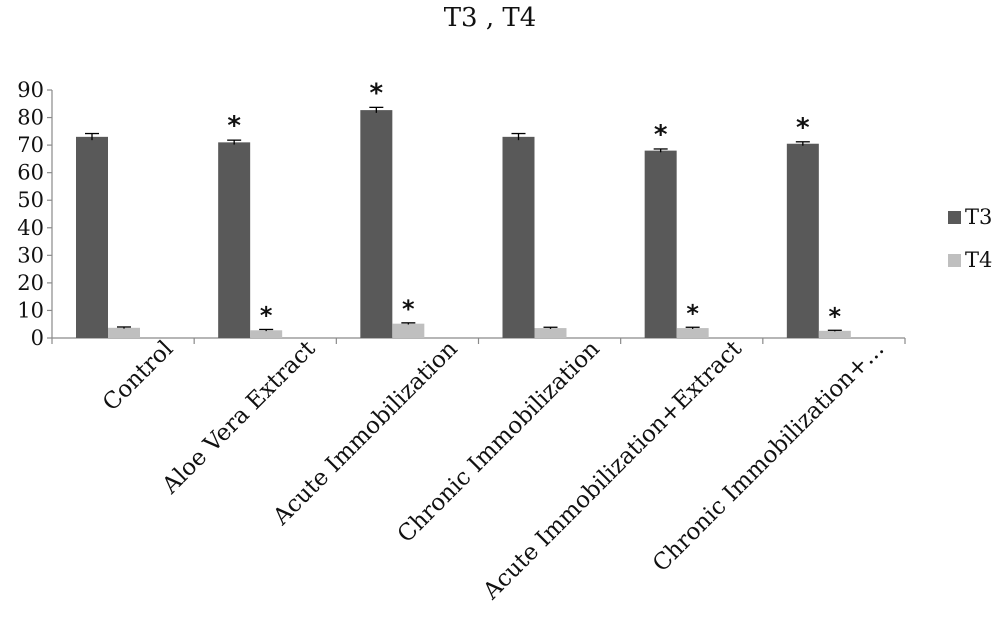  What do you see at coordinates (30, 283) in the screenshot?
I see `y-tick-label: 20` at bounding box center [30, 283].